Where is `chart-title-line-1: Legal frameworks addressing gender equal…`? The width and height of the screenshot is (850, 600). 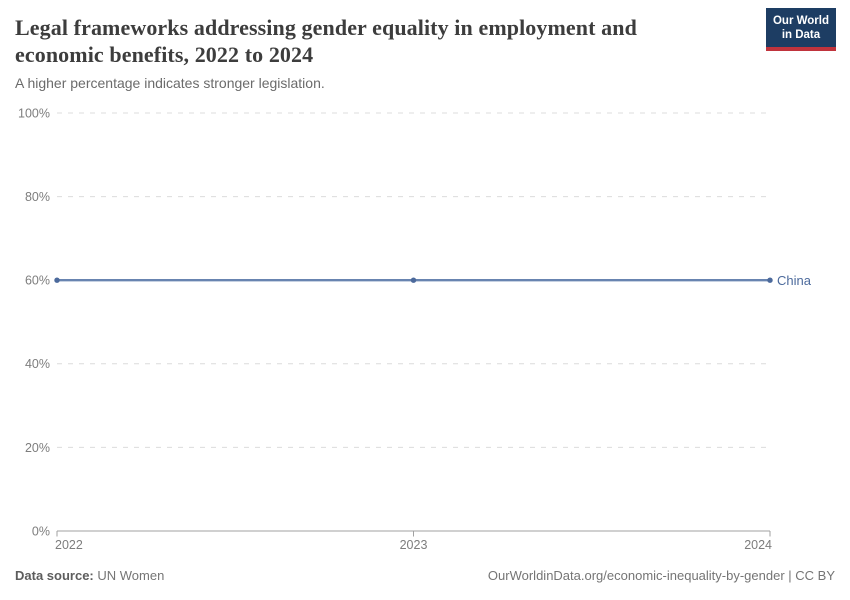 chart-title-line-1: Legal frameworks addressing gender equal… is located at coordinates (326, 27).